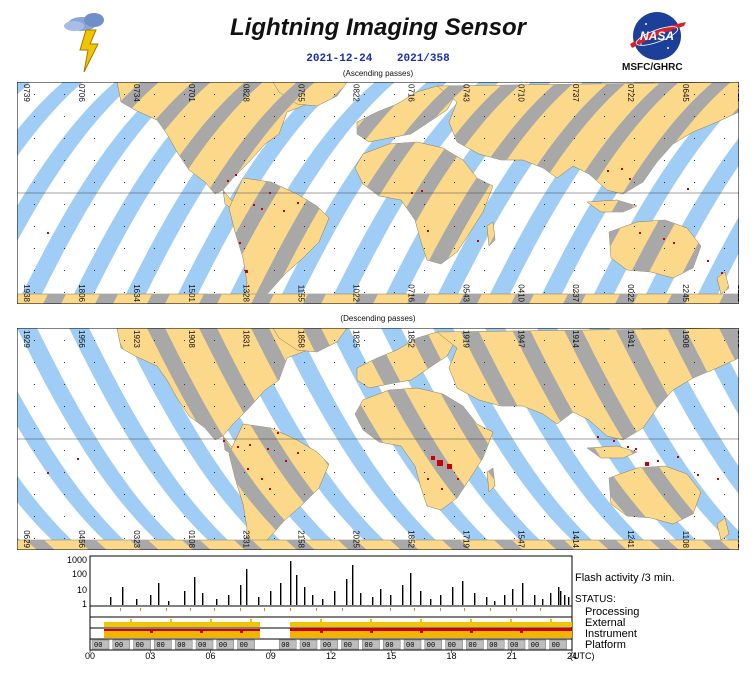 The image size is (756, 680). What do you see at coordinates (572, 656) in the screenshot?
I see `x-tick: 24` at bounding box center [572, 656].